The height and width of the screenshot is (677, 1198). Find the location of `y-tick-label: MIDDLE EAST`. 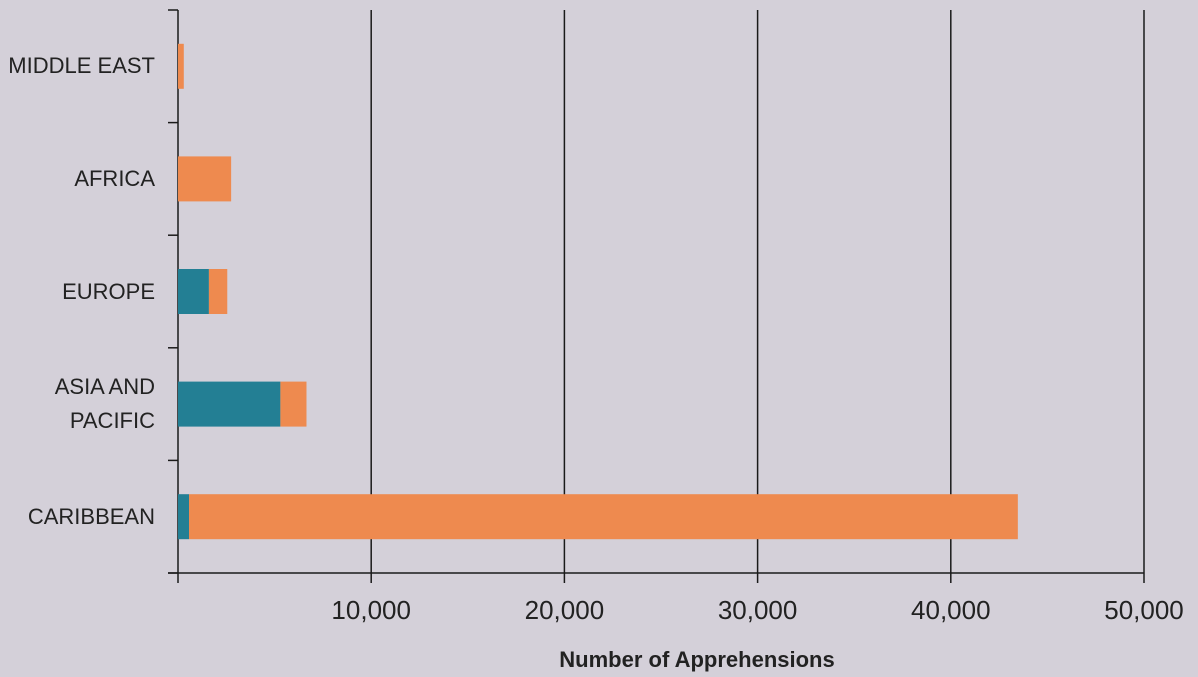

y-tick-label: MIDDLE EAST is located at coordinates (81, 66).